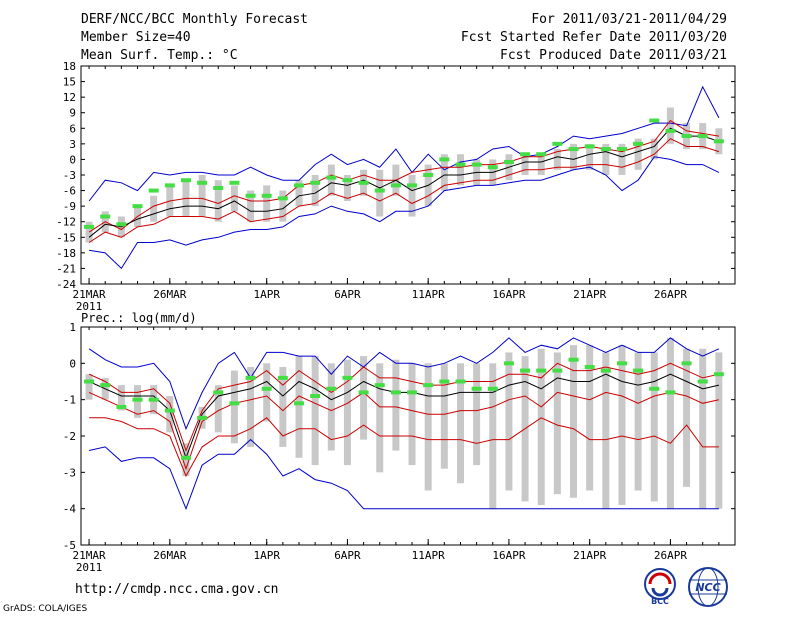  Describe the element at coordinates (45, 609) in the screenshot. I see `grads-credit: GrADS: COLA/IGES` at that location.